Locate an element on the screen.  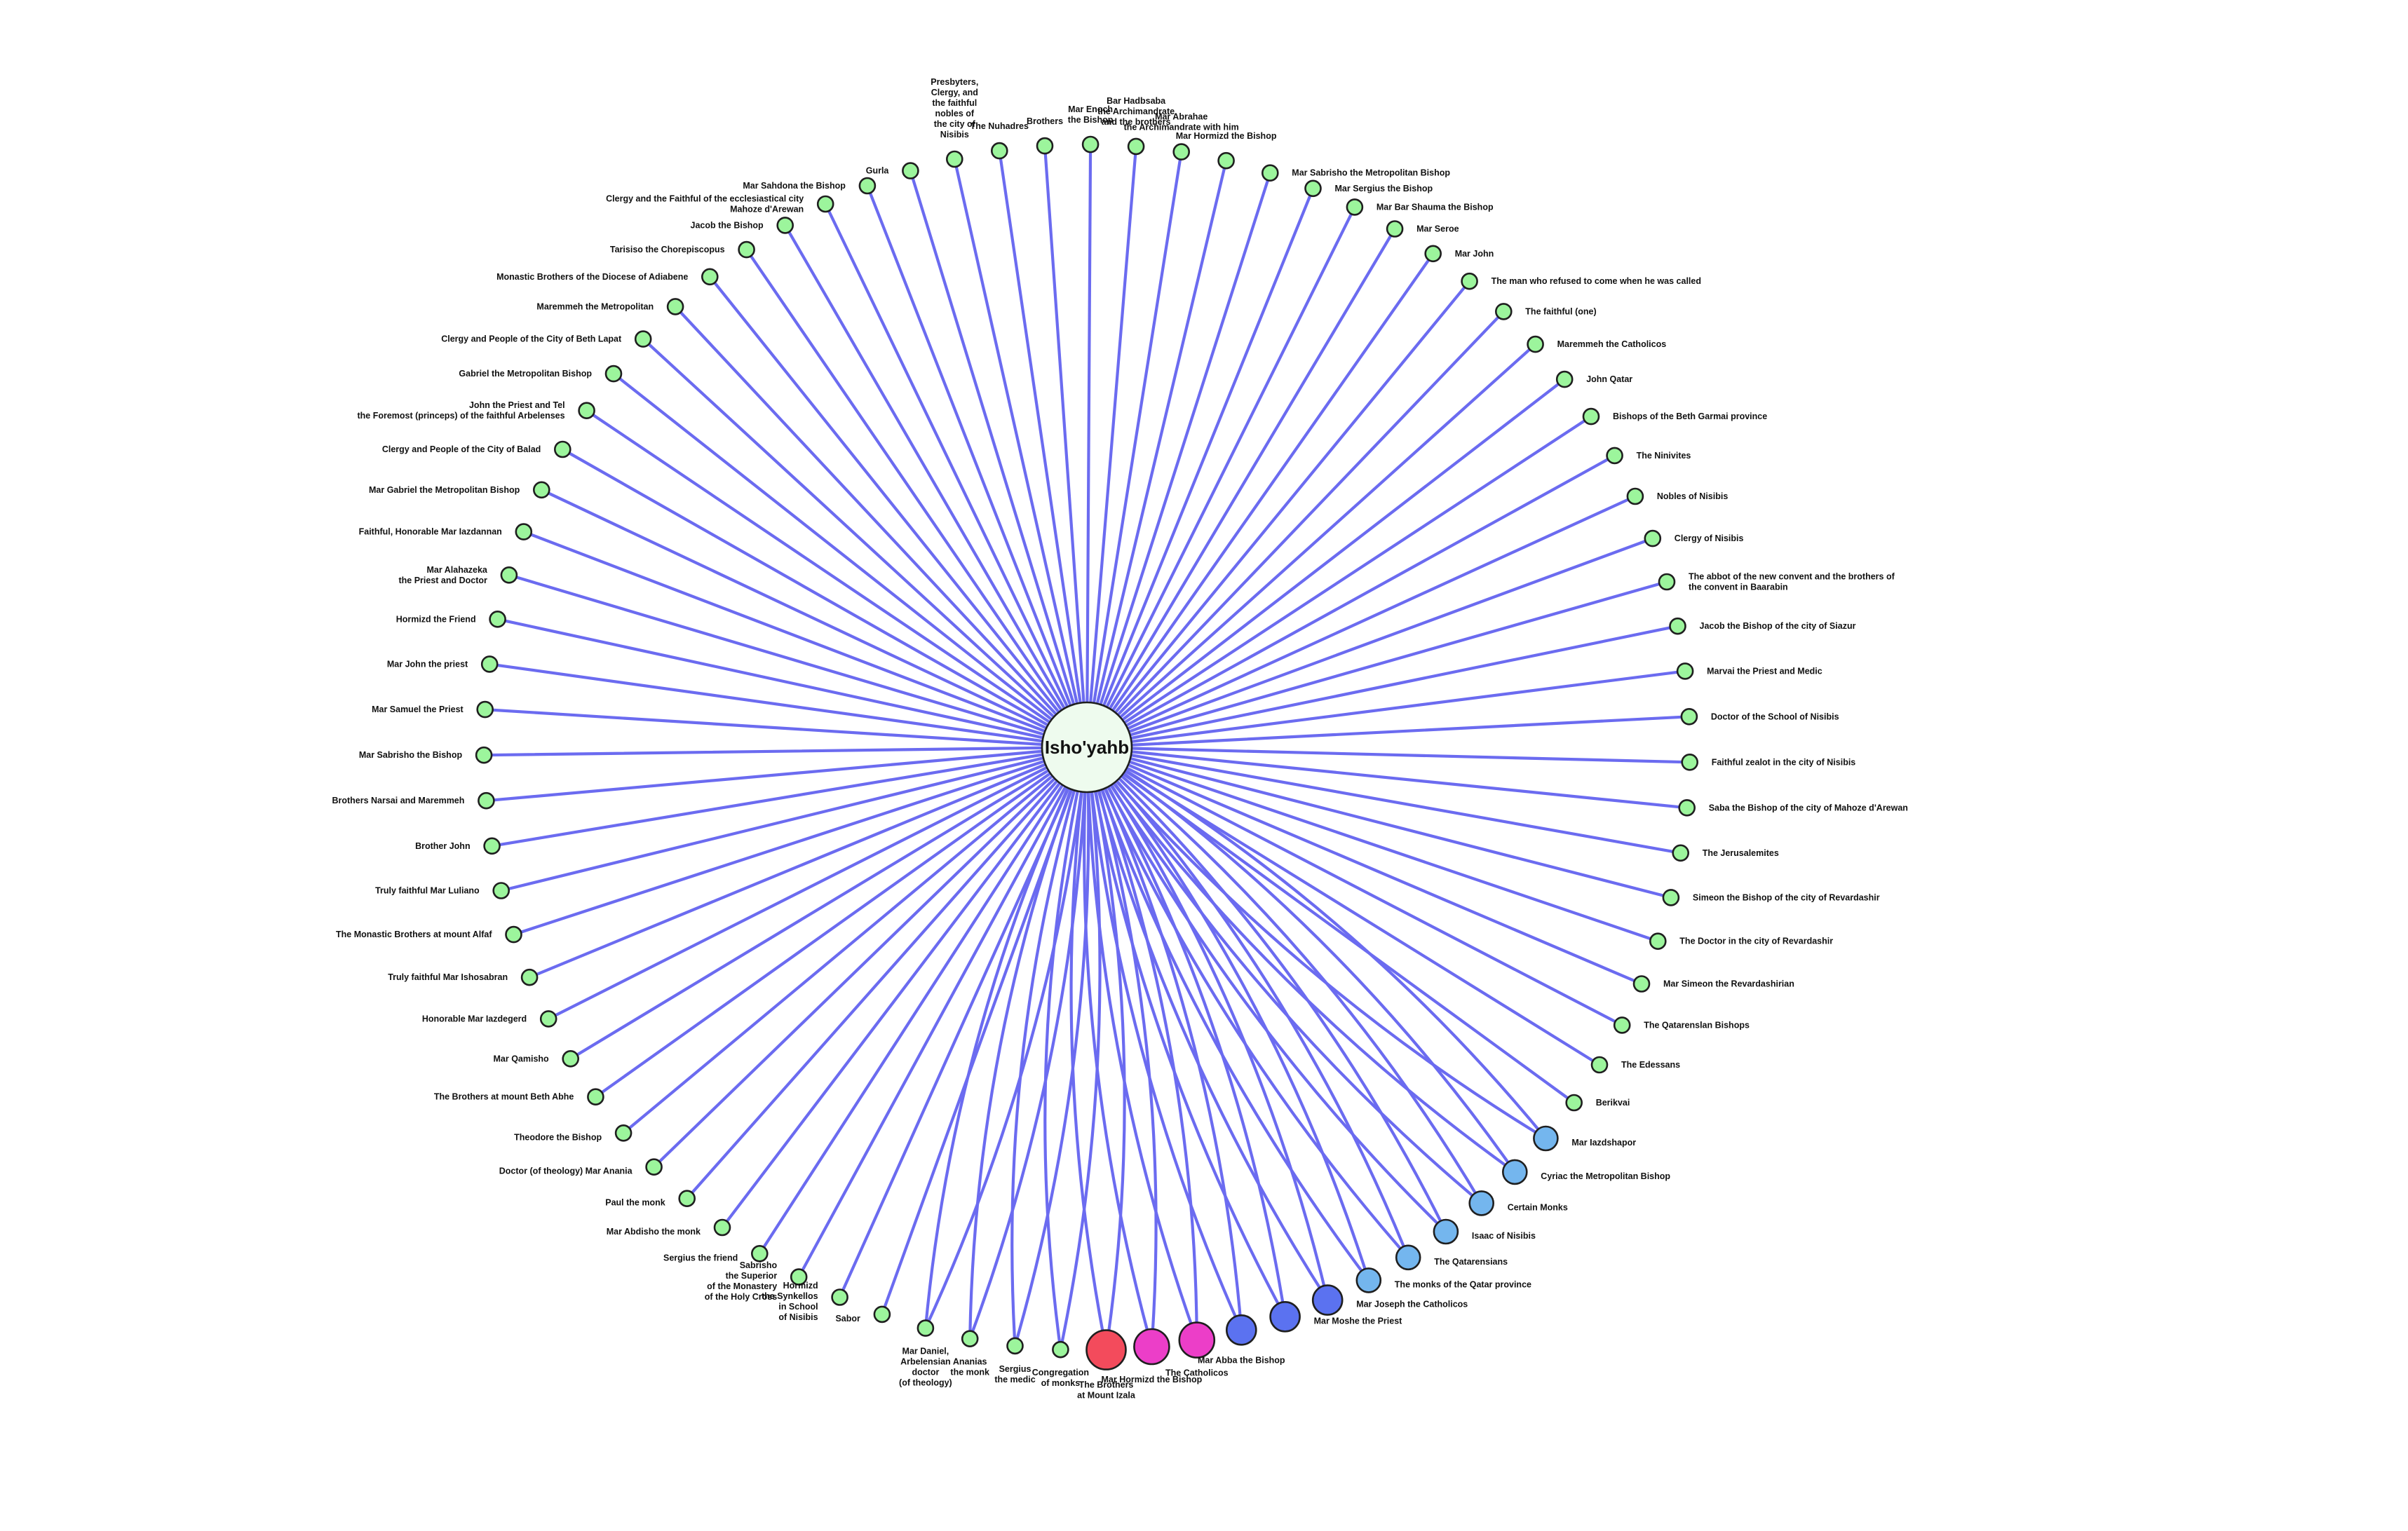
node-label-line: Mar Simeon the Revardashirian is located at coordinates (1728, 984).